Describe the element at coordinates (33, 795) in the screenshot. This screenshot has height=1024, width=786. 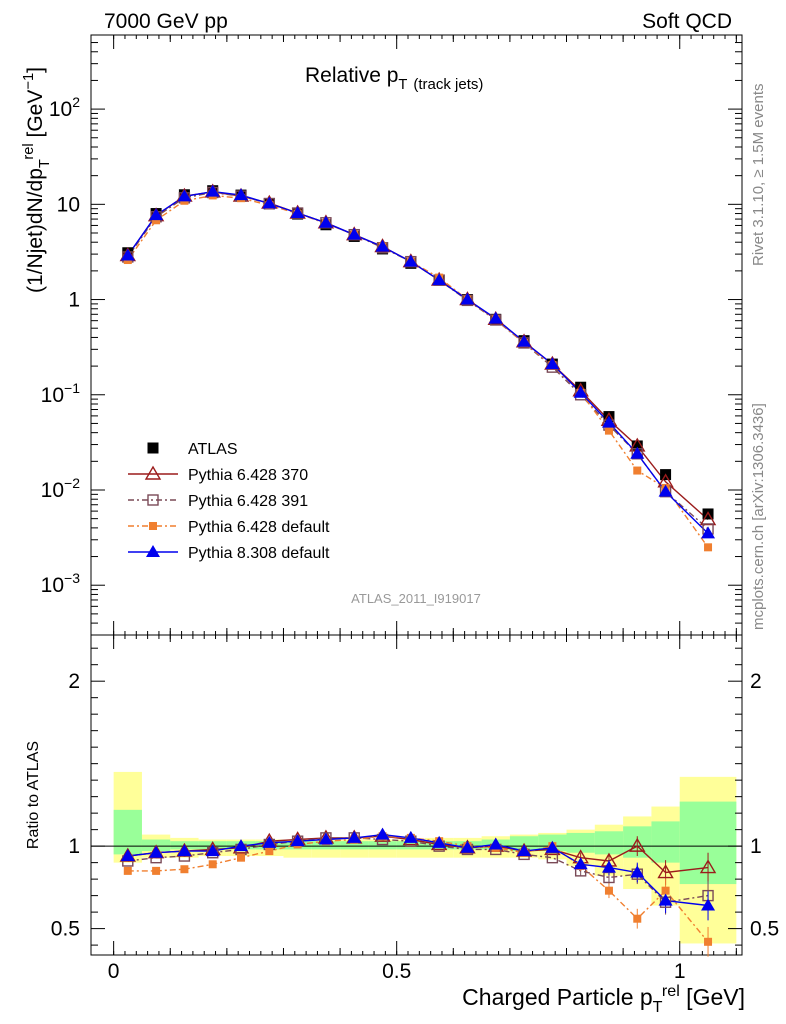
I see `ratio-y-axis-label: Ratio to ATLAS` at that location.